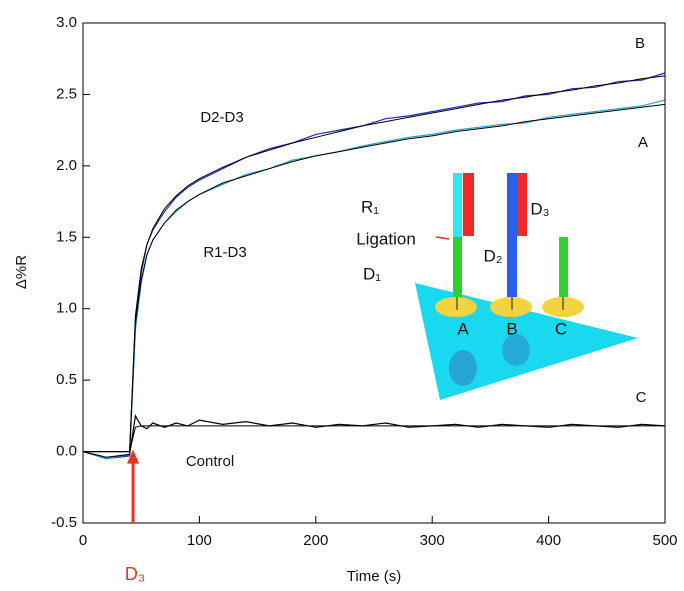 This screenshot has height=591, width=684. I want to click on y-tick-label: -0.5, so click(64, 522).